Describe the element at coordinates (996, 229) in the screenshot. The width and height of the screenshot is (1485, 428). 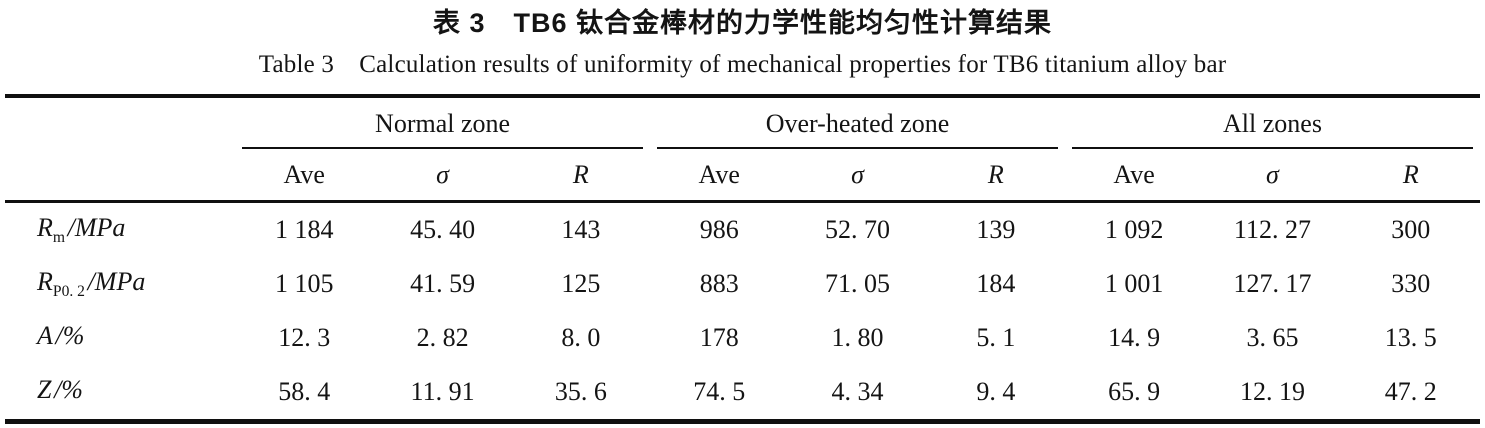
I see `cell: 139` at that location.